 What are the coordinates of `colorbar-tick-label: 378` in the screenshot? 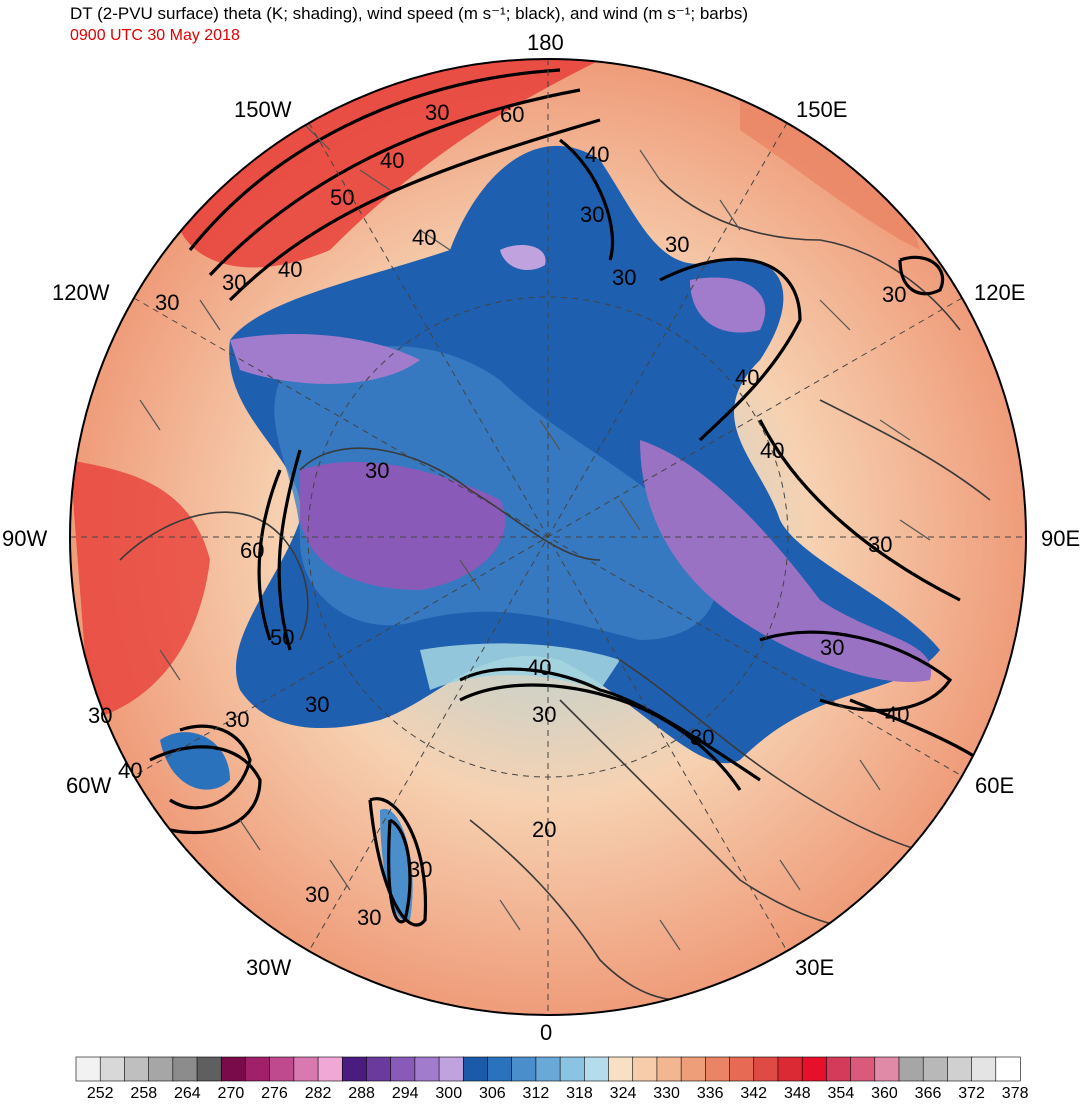 It's located at (1015, 1093).